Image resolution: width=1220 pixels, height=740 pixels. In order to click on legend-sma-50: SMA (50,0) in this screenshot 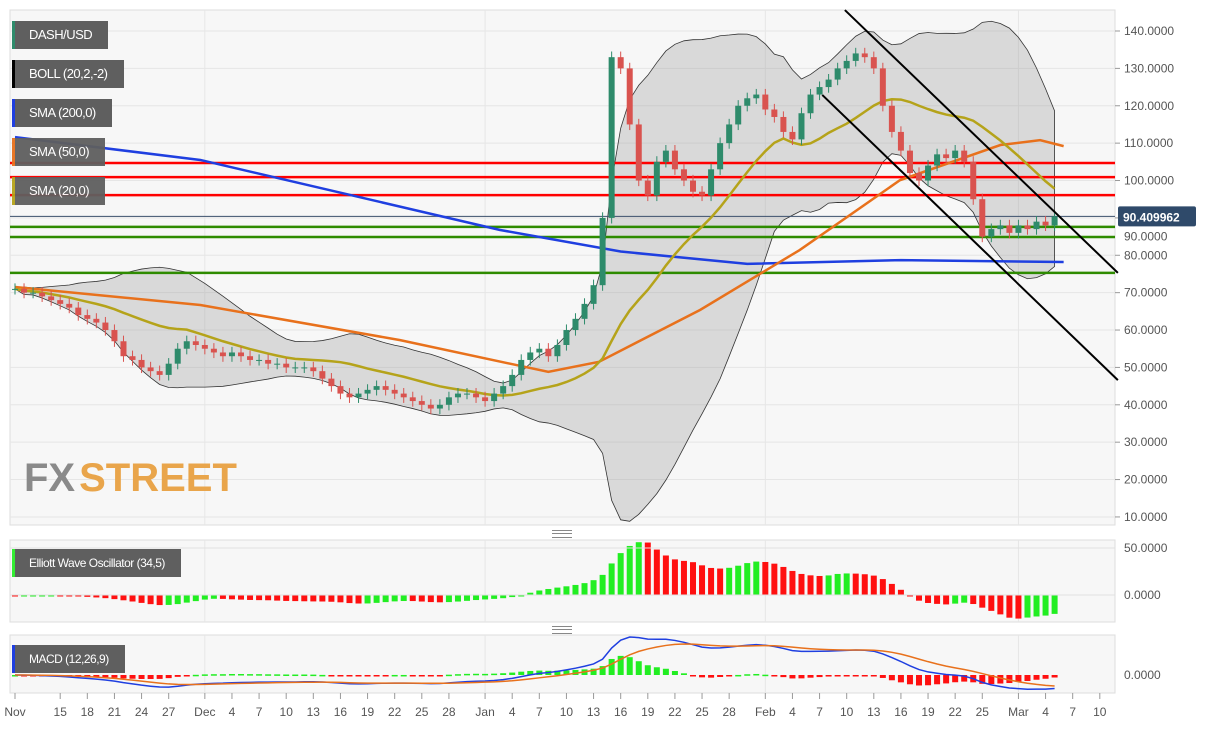, I will do `click(59, 152)`.